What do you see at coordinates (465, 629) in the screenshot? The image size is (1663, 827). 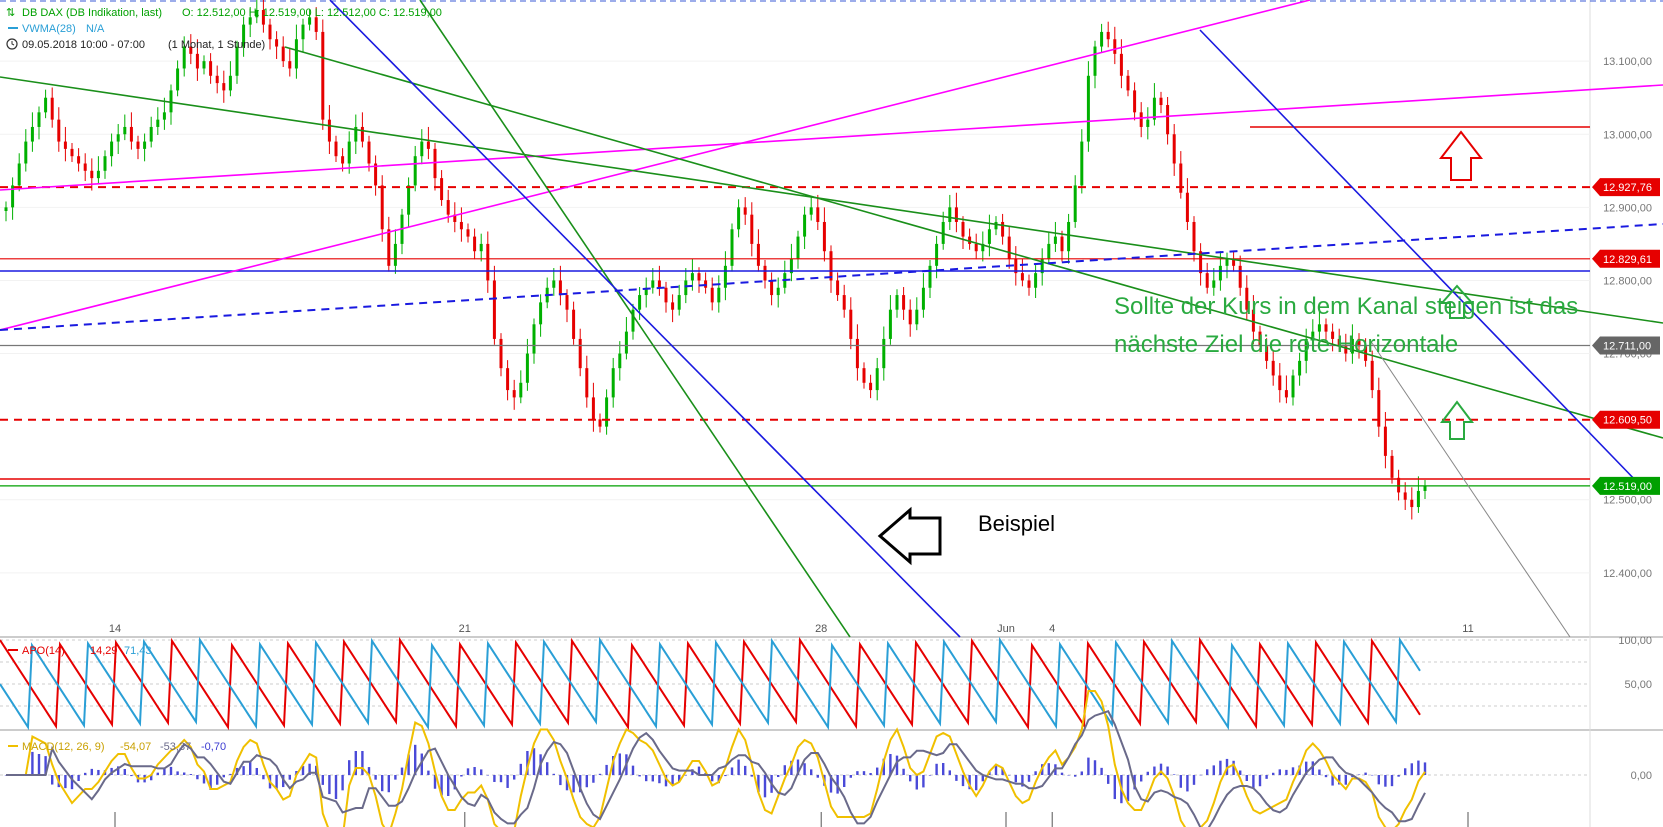 I see `time-tick-label: 21` at bounding box center [465, 629].